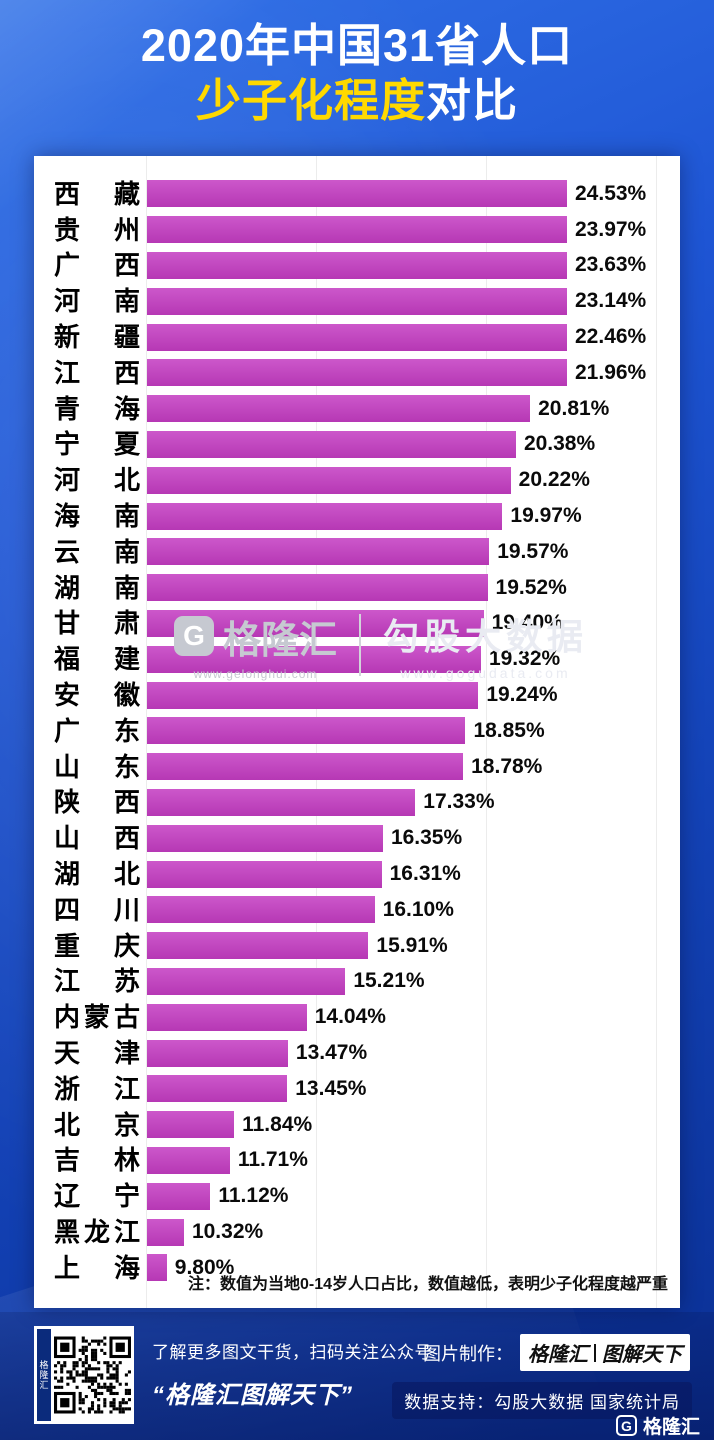  What do you see at coordinates (574, 408) in the screenshot?
I see `bar-value-label: 20.81%` at bounding box center [574, 408].